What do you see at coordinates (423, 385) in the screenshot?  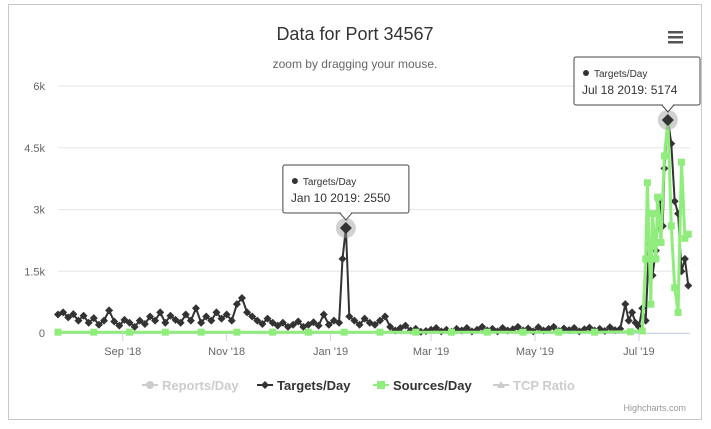 I see `legend-item-sources-day: Sources/Day` at bounding box center [423, 385].